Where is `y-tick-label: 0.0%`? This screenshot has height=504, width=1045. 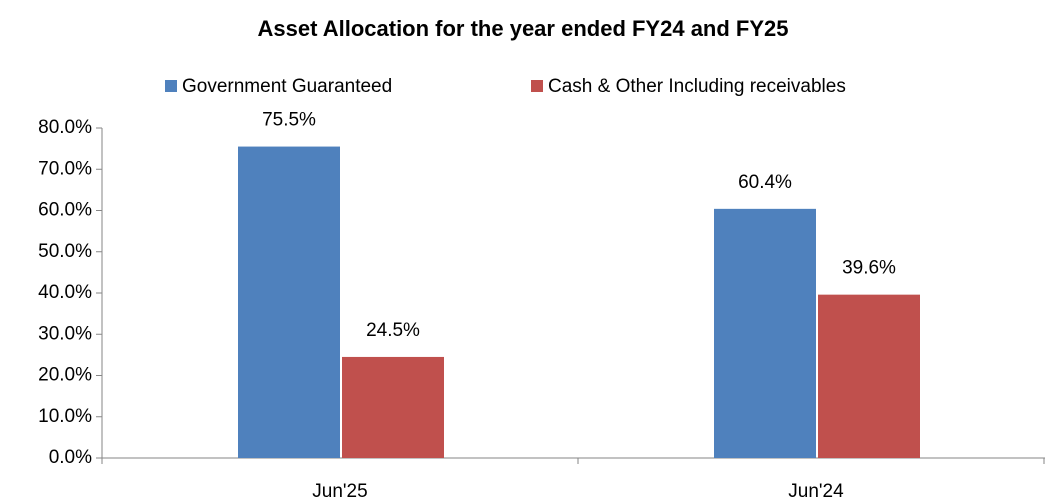
y-tick-label: 0.0% is located at coordinates (70, 457).